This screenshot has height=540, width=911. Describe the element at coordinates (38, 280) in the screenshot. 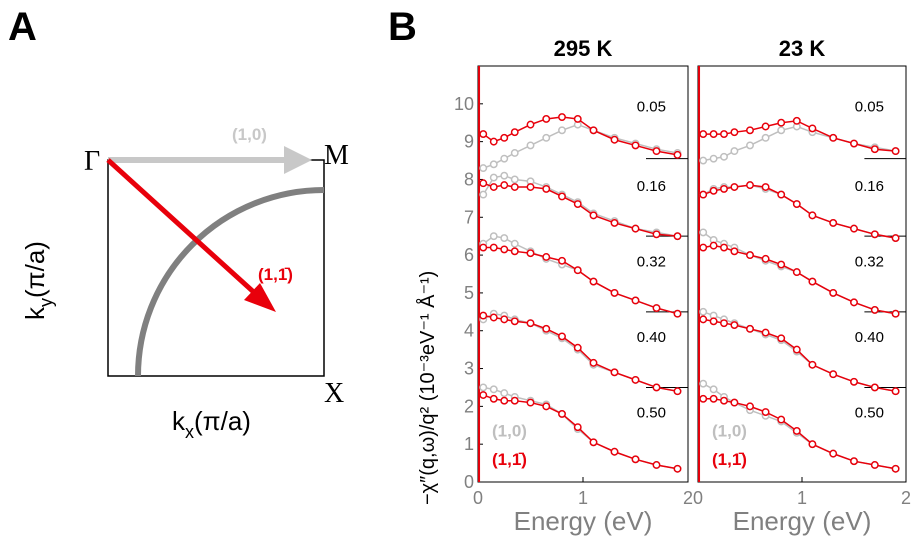

I see `panel-a-ylabel: ky(π/a)` at that location.